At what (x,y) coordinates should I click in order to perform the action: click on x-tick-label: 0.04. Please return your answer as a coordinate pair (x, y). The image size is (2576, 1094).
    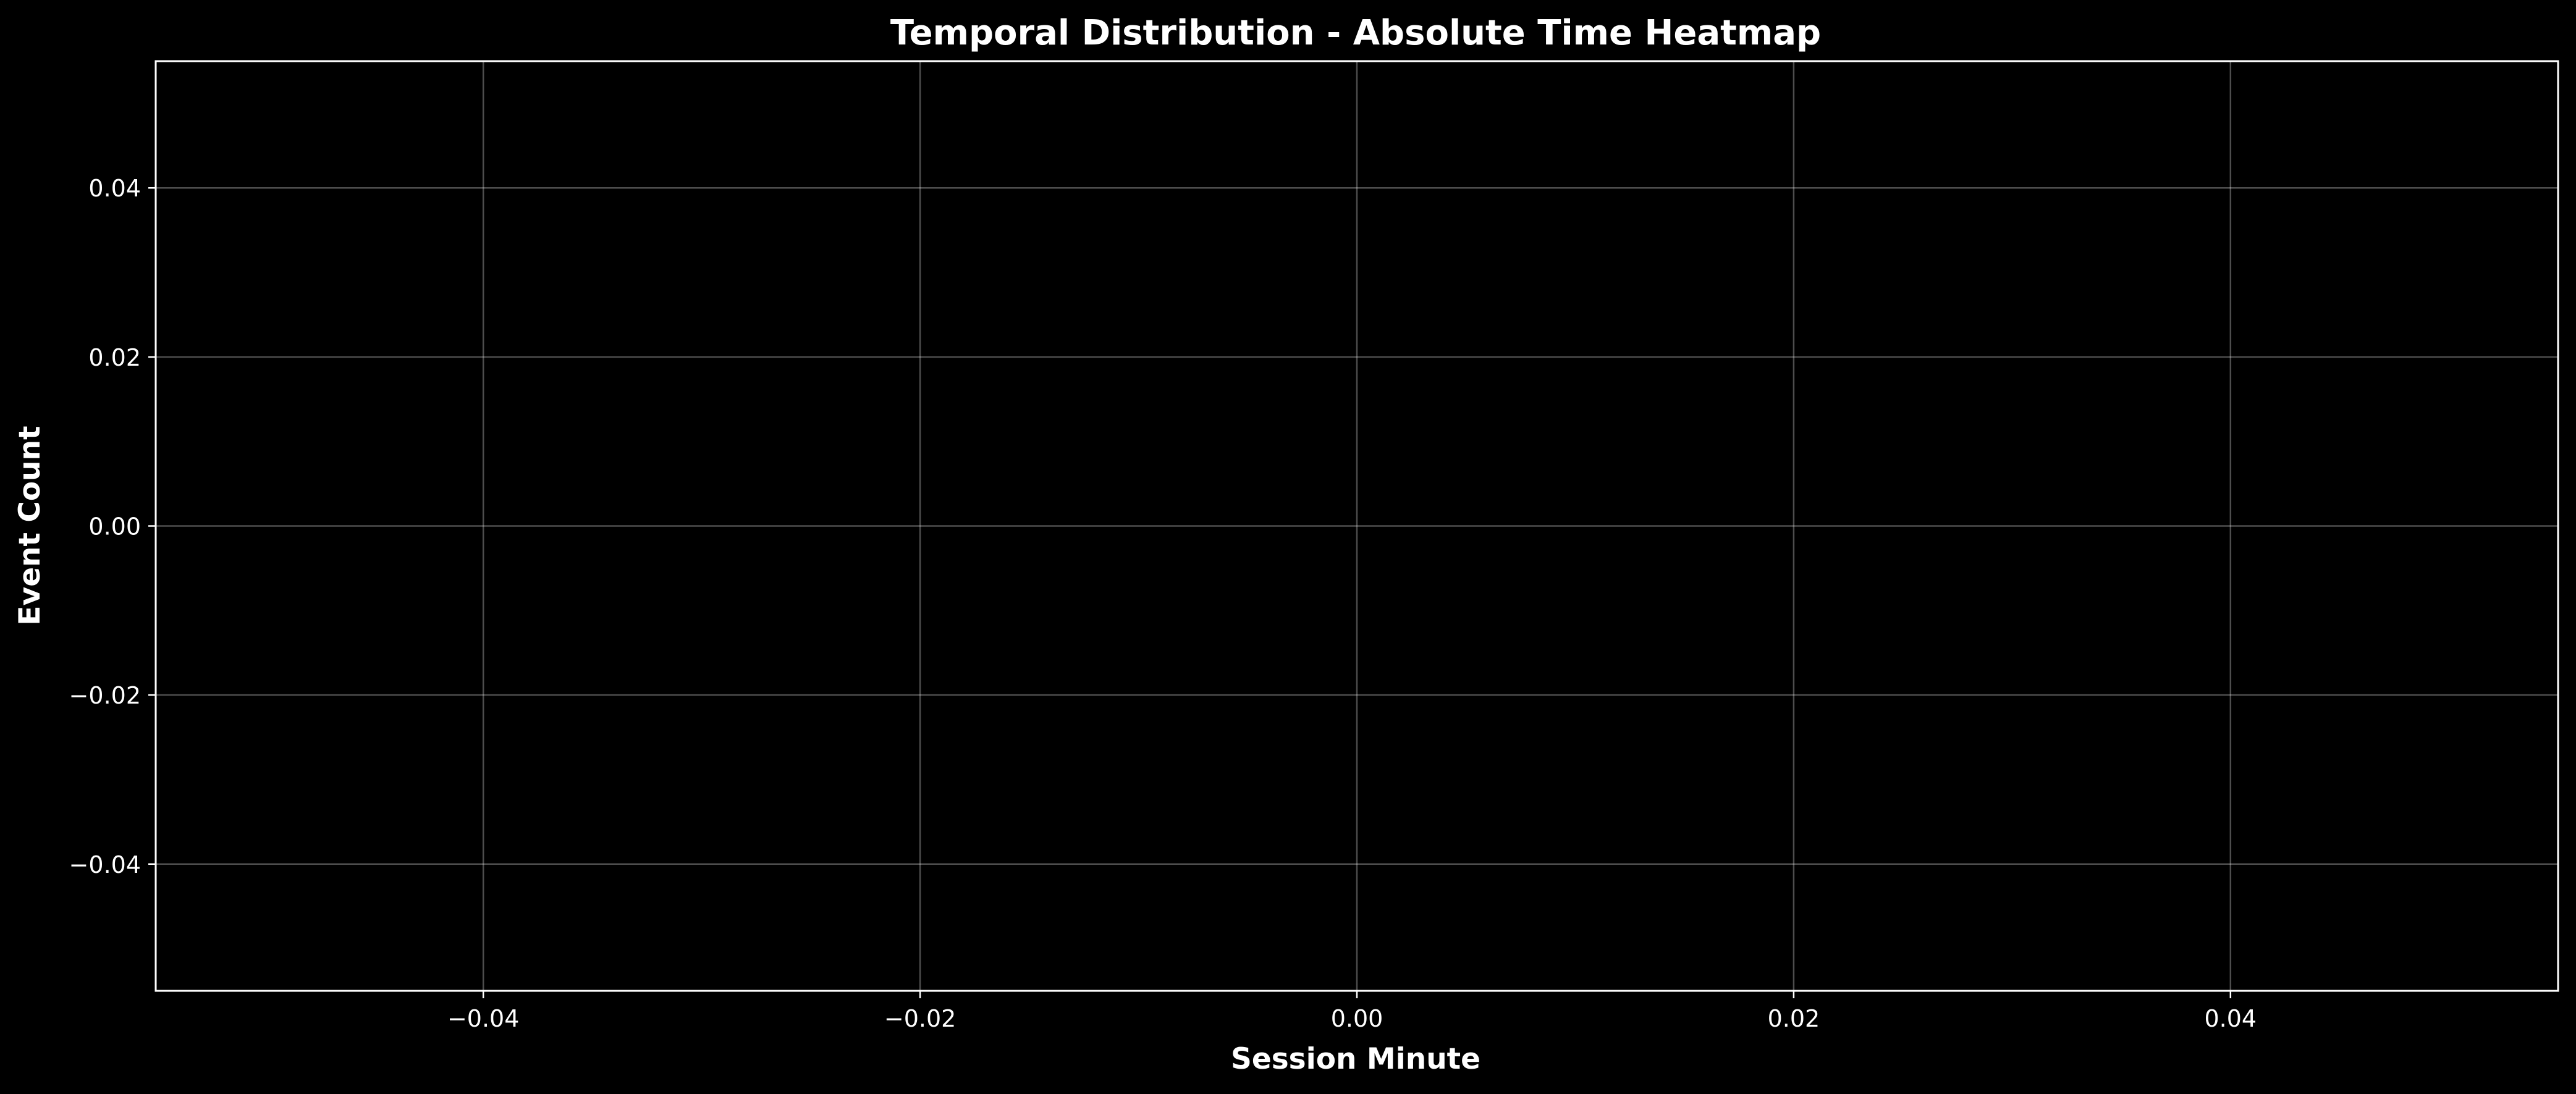
    Looking at the image, I should click on (2231, 1018).